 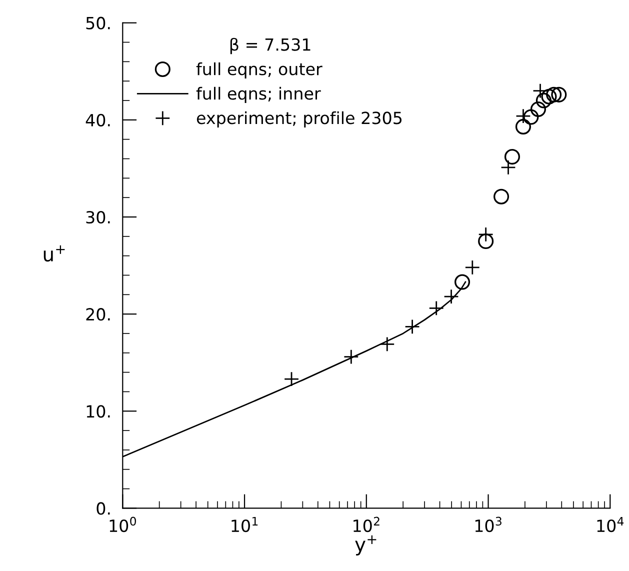 I want to click on legend-label: full eqns; outer, so click(x=259, y=70).